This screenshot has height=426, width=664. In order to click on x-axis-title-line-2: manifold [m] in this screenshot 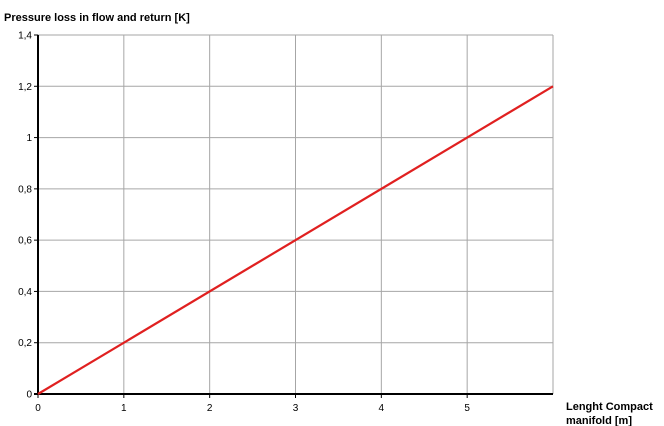, I will do `click(599, 420)`.